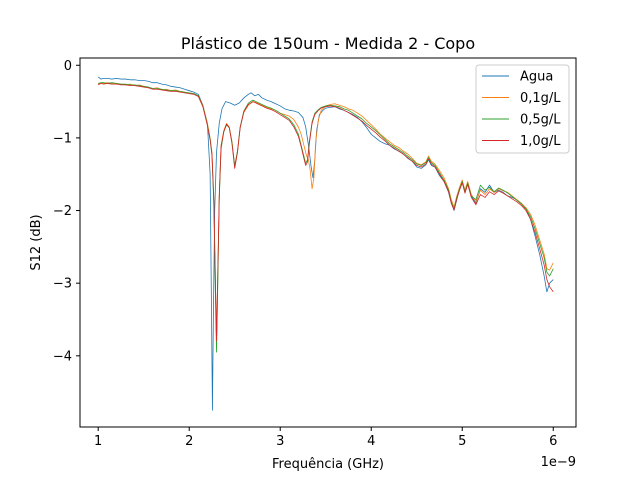 This screenshot has width=640, height=480. I want to click on y-tick-label: −4, so click(62, 356).